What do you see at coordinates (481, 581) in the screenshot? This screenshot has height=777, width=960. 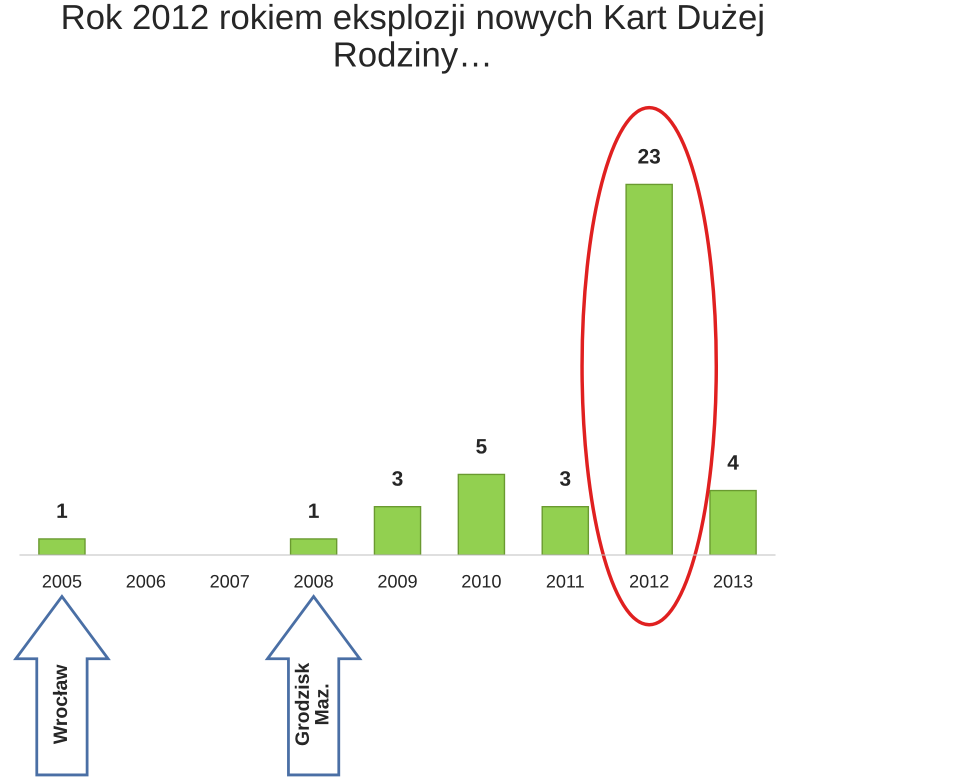 I see `x-tick-label: 2010` at bounding box center [481, 581].